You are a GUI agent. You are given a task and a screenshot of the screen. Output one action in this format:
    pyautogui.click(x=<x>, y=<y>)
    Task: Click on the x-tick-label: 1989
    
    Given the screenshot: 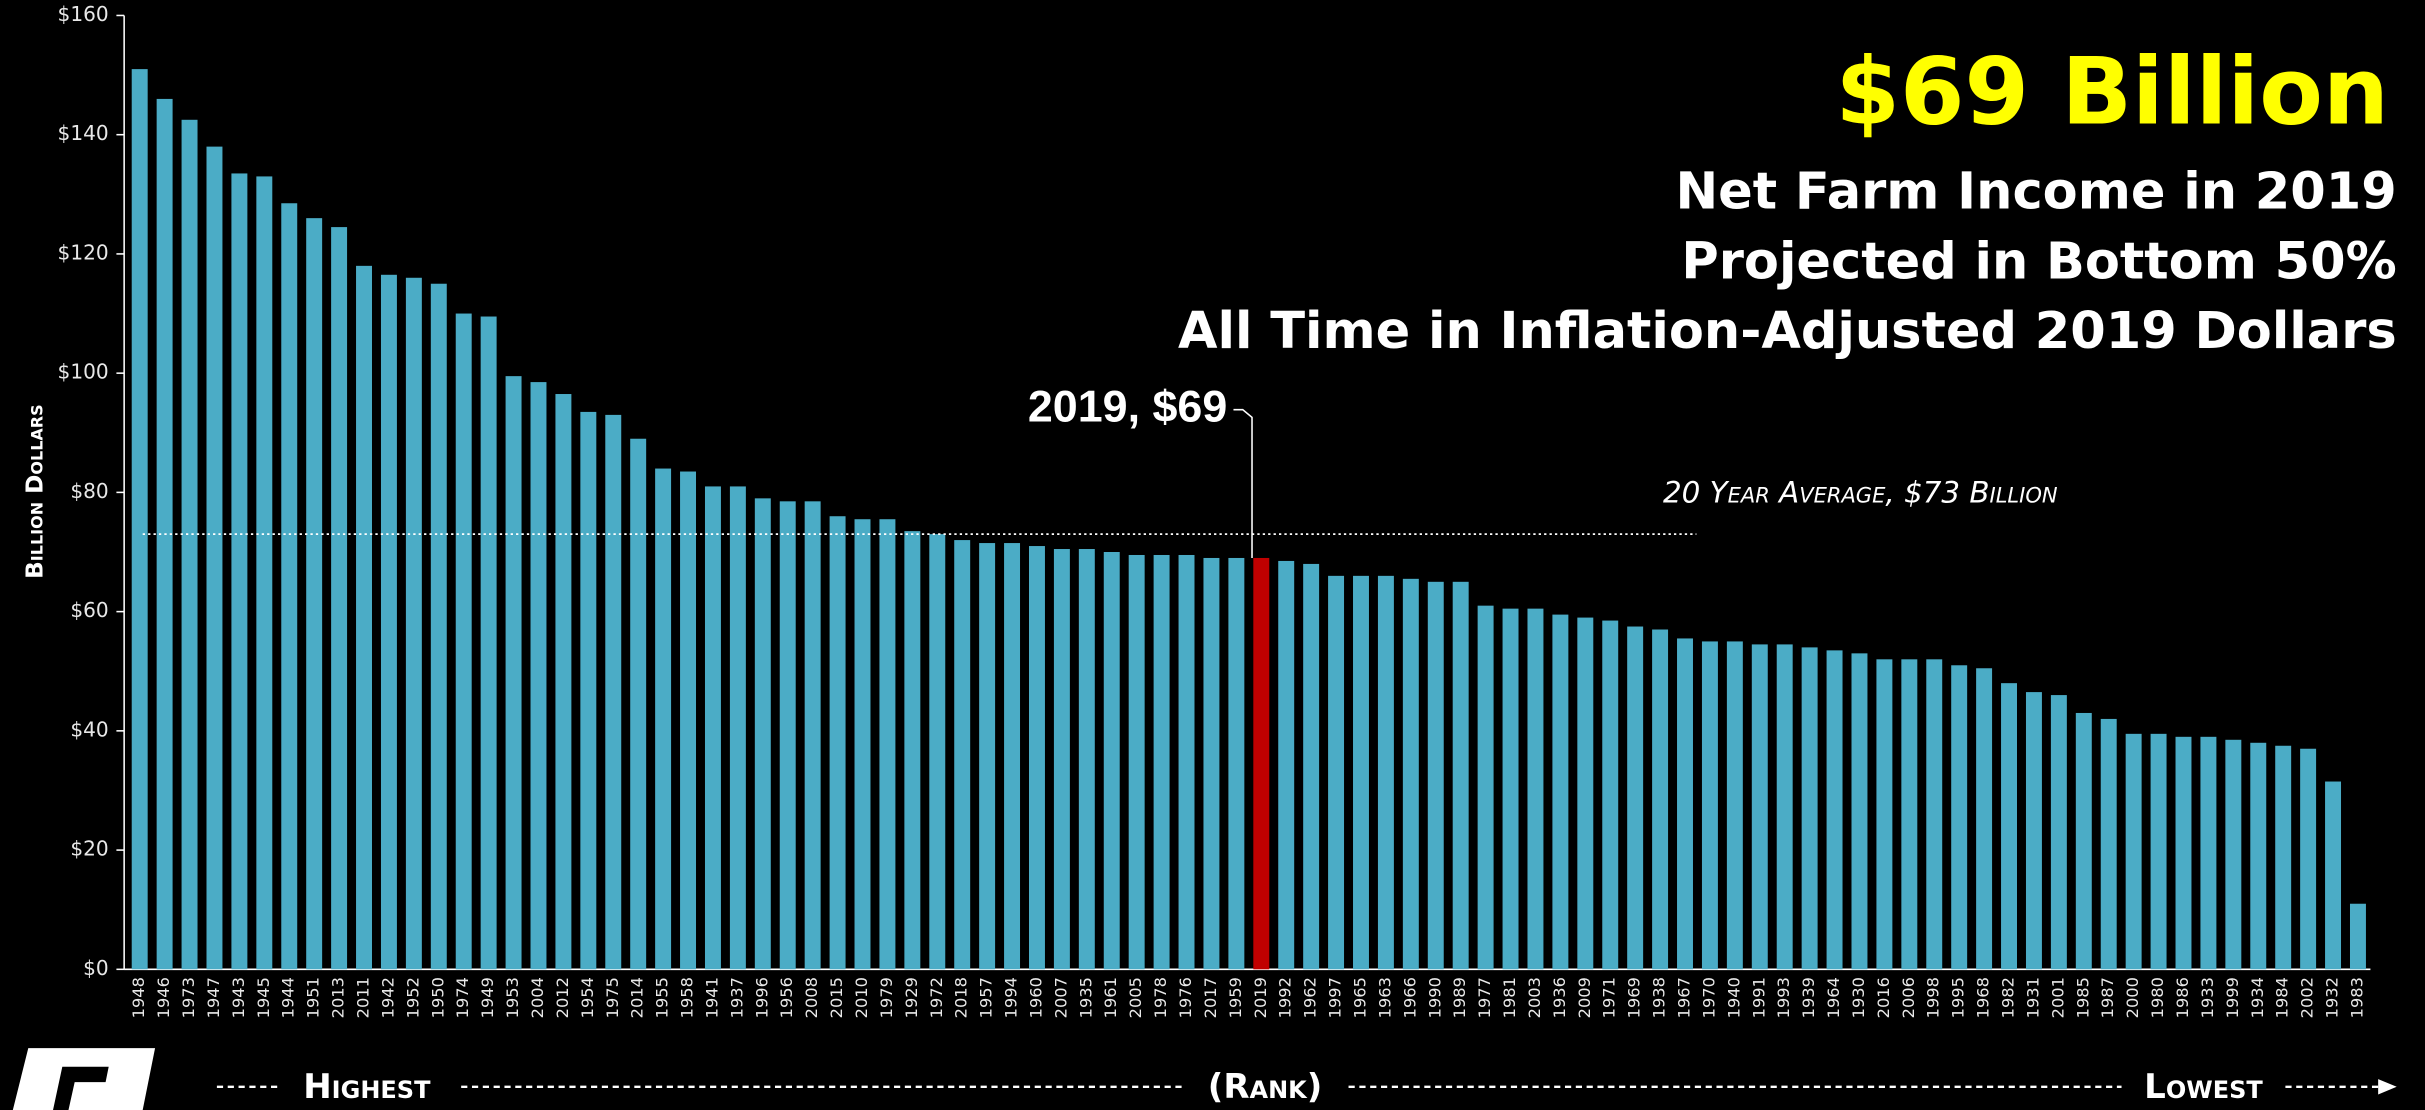 What is the action you would take?
    pyautogui.click(x=1459, y=997)
    